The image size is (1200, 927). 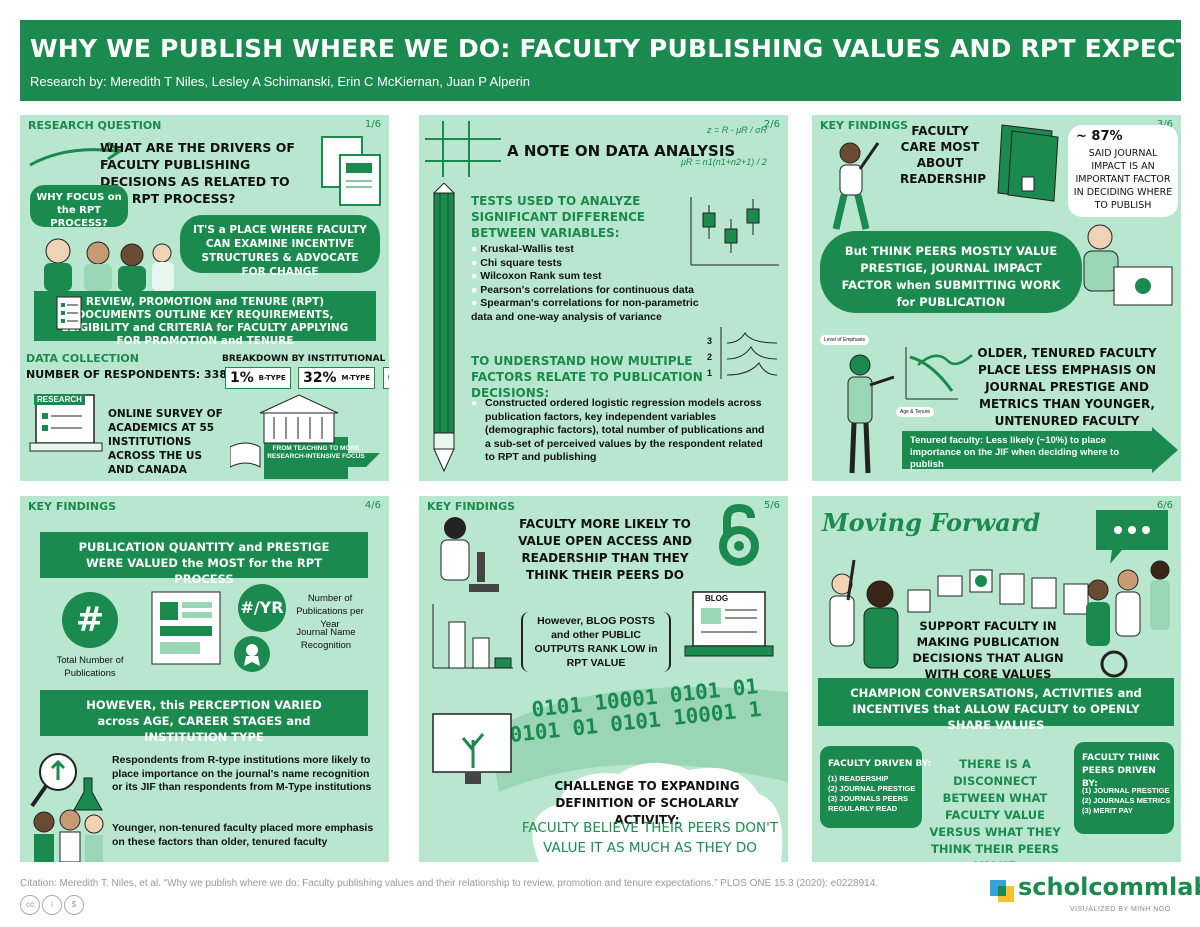 I want to click on cc-license-icons: cc i $, so click(x=53, y=904).